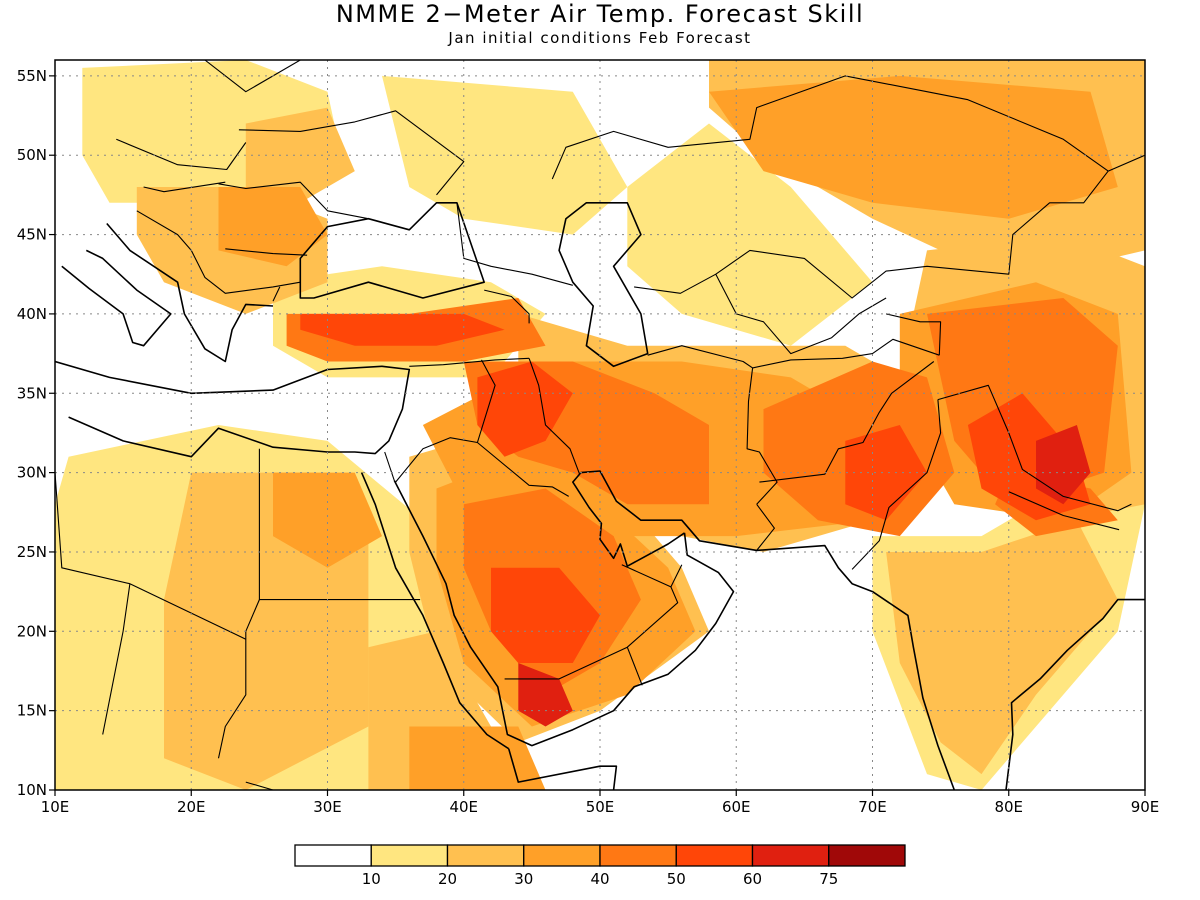 Image resolution: width=1200 pixels, height=900 pixels. I want to click on border-syria-iraq, so click(486, 401).